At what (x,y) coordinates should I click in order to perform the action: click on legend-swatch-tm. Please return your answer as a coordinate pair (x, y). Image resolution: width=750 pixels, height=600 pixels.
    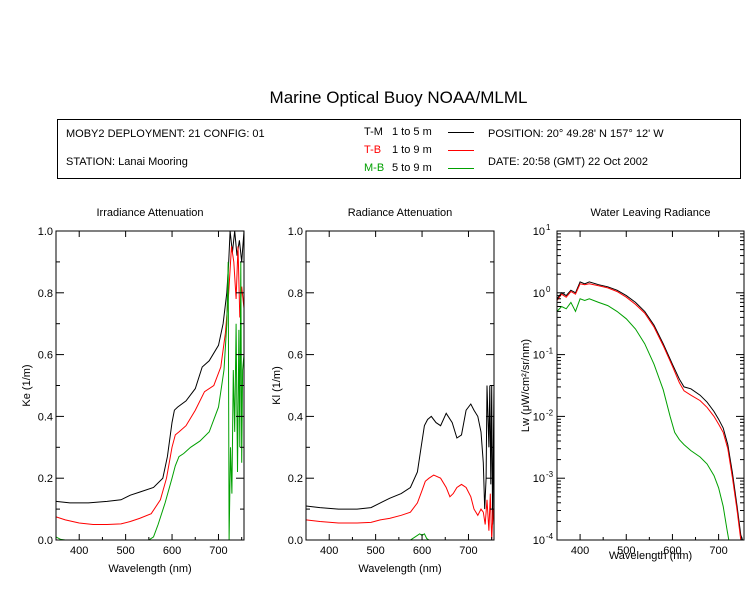
    Looking at the image, I should click on (461, 132).